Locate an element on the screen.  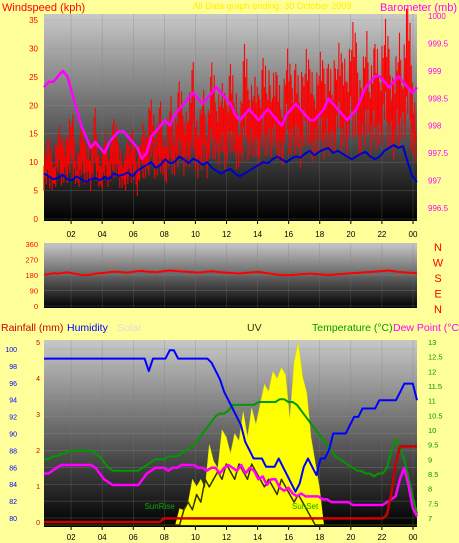
y-tick-label: 7 is located at coordinates (430, 518).